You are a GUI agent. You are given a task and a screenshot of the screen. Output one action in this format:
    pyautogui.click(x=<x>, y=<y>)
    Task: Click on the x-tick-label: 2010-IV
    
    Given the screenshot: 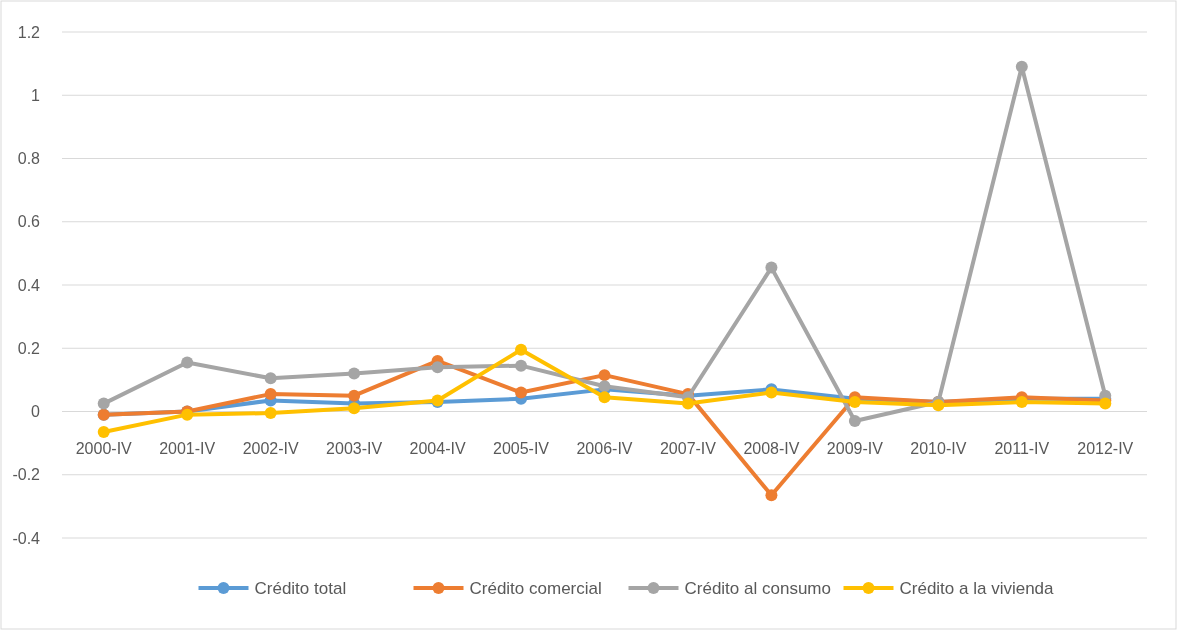 What is the action you would take?
    pyautogui.click(x=938, y=448)
    